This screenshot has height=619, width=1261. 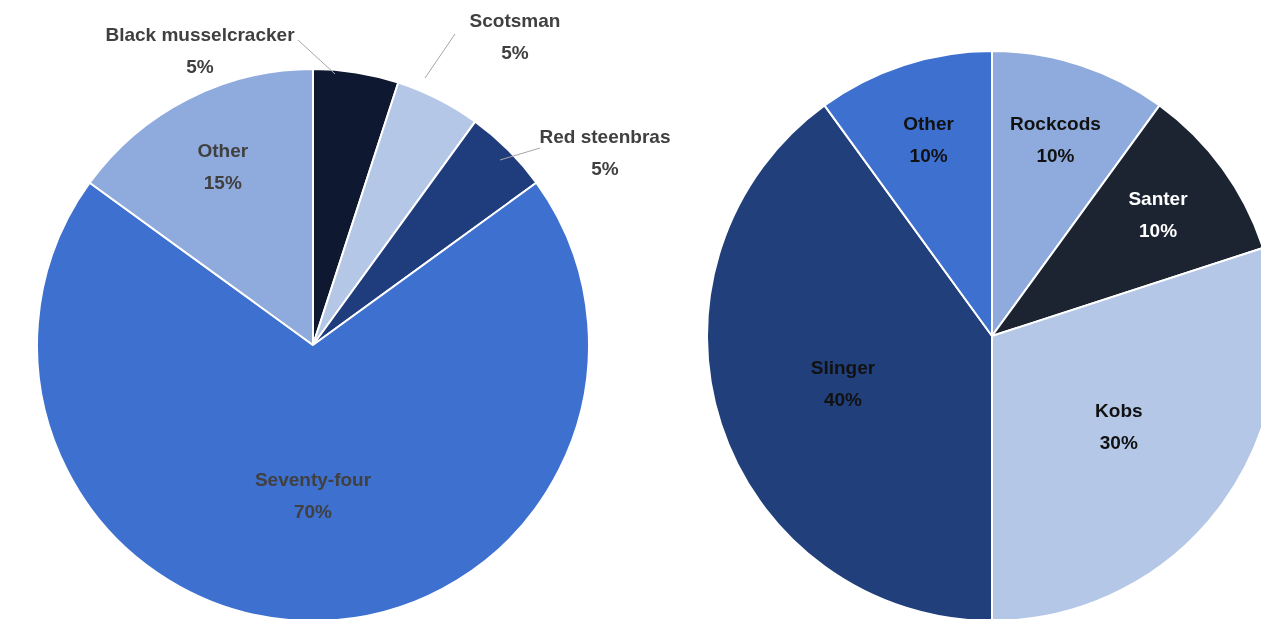 I want to click on slice-label: Black musselcracker, so click(x=200, y=35).